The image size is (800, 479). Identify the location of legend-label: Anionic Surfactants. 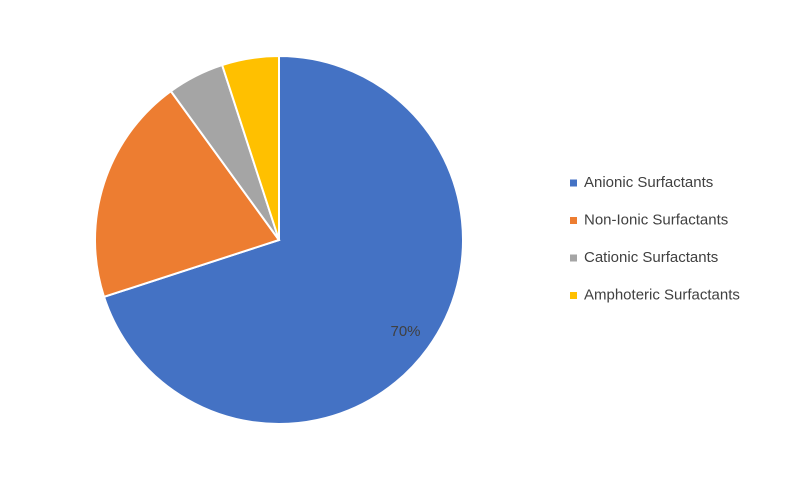
(648, 182).